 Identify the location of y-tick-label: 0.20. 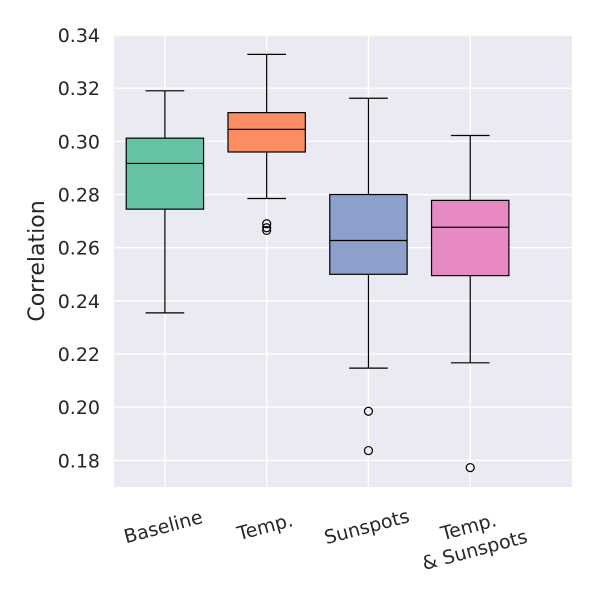
(79, 408).